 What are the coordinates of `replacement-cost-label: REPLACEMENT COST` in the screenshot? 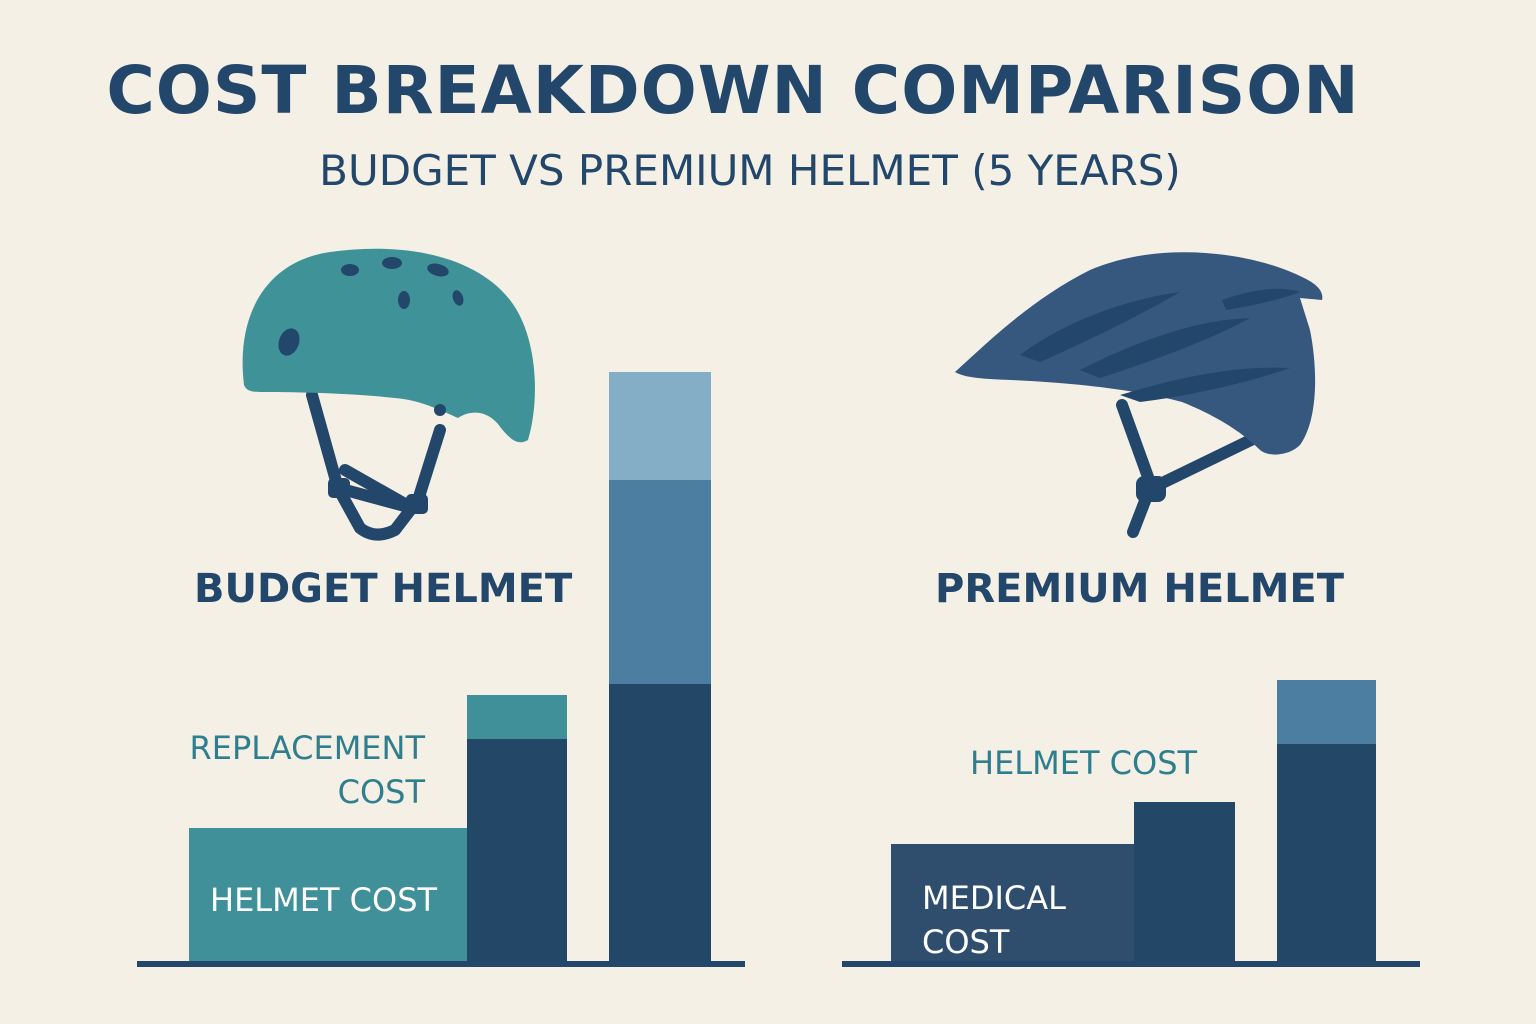 It's located at (282, 770).